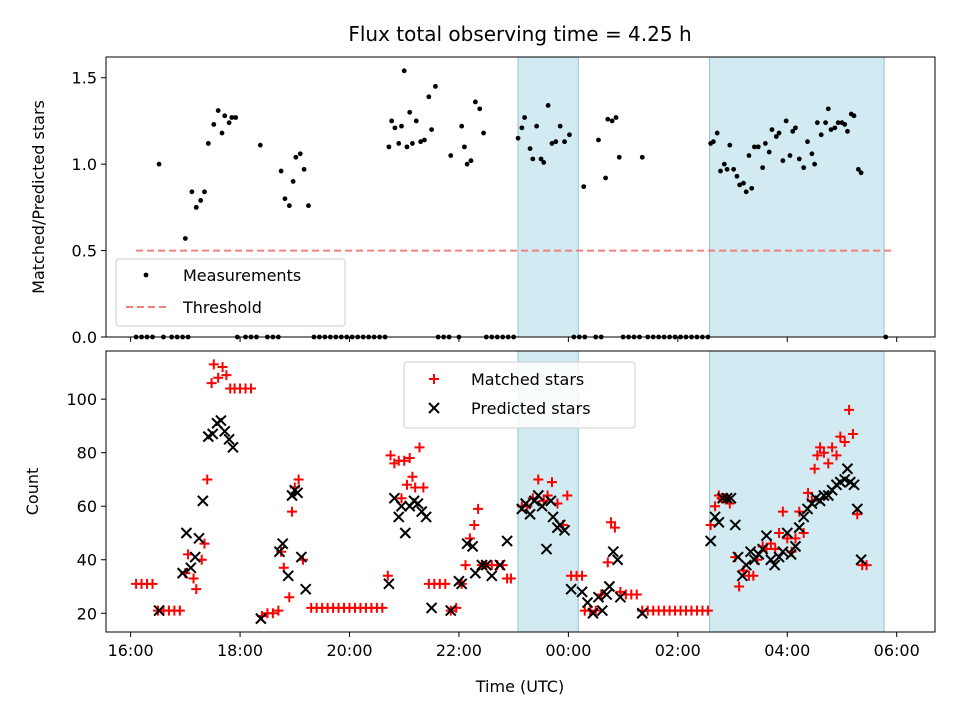 The image size is (960, 720). I want to click on observing-window, so click(797, 197).